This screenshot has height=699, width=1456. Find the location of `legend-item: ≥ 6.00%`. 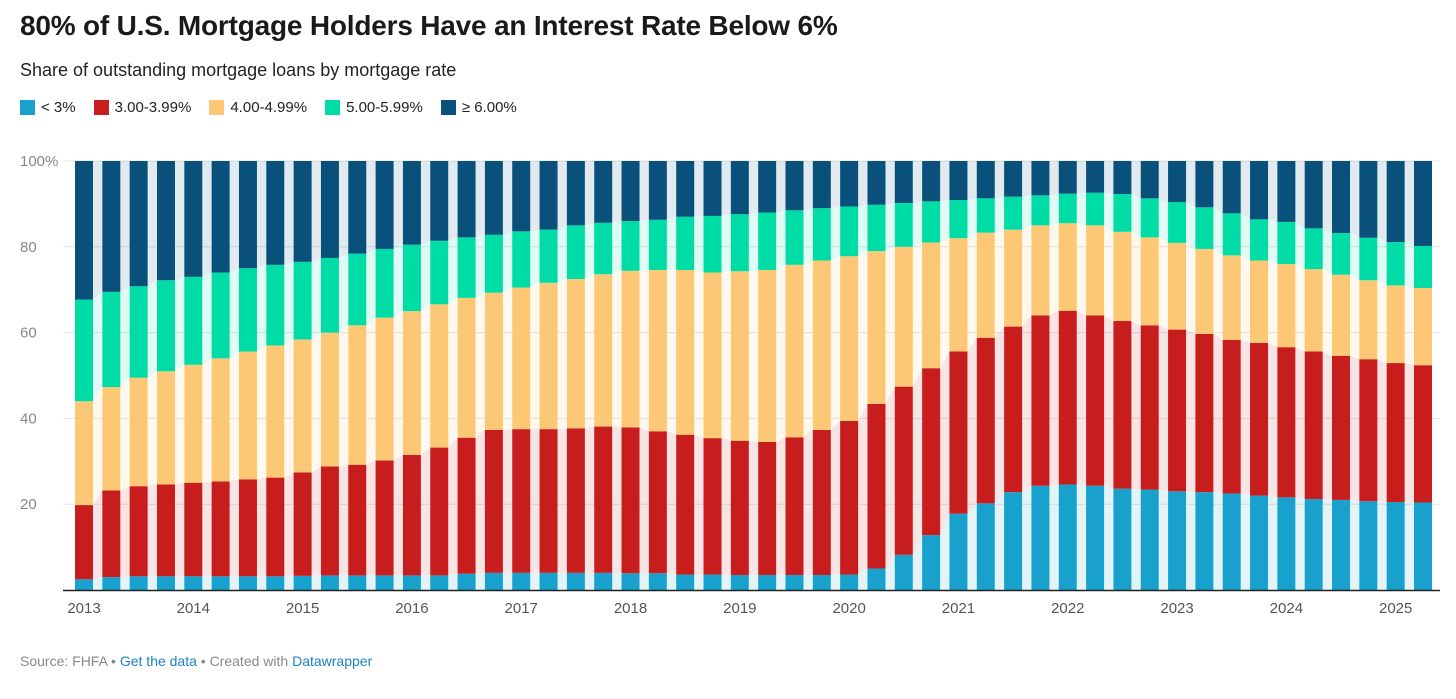

legend-item: ≥ 6.00% is located at coordinates (478, 107).